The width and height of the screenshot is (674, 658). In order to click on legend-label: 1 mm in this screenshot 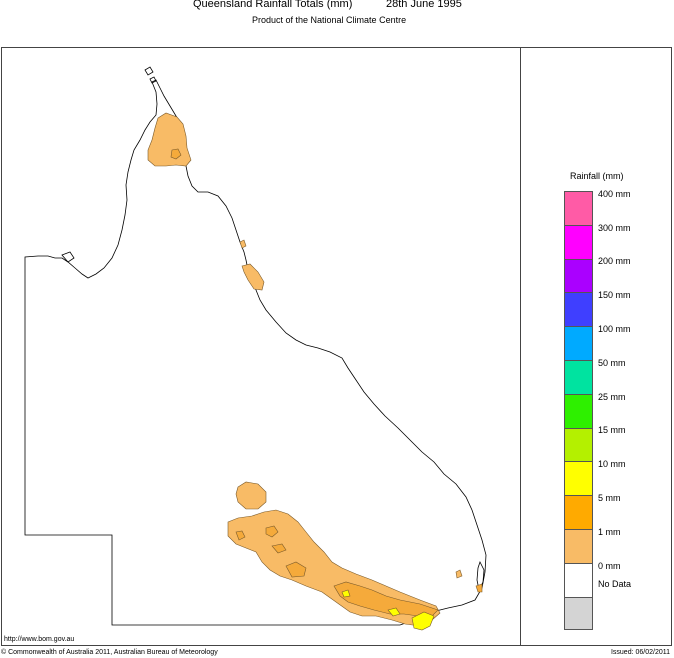, I will do `click(609, 531)`.